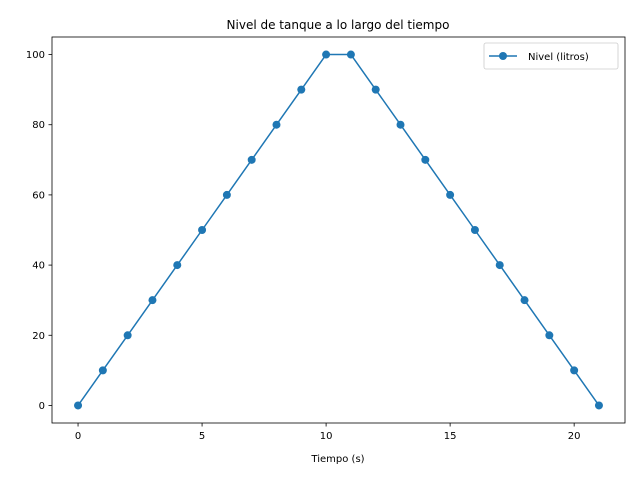 This screenshot has height=480, width=640. Describe the element at coordinates (450, 436) in the screenshot. I see `x-tick-label: 15` at that location.